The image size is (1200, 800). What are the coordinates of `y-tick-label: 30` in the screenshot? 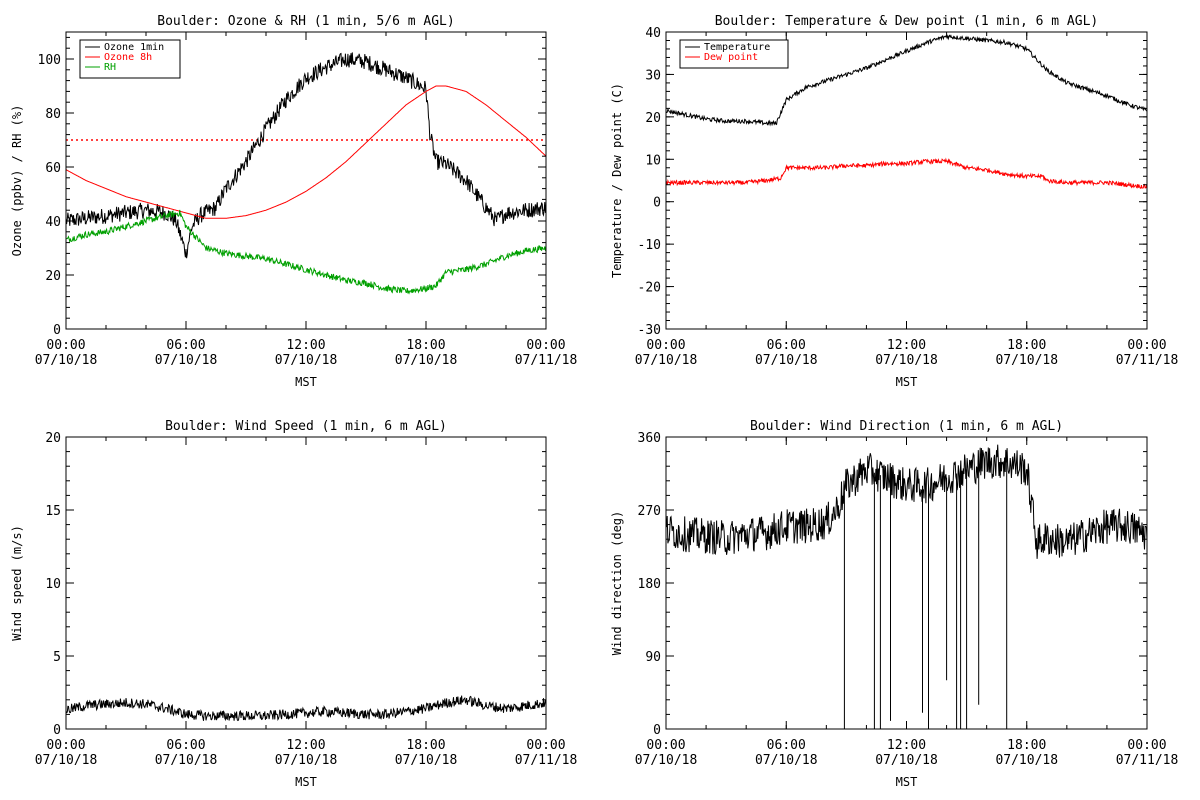 It's located at (653, 75).